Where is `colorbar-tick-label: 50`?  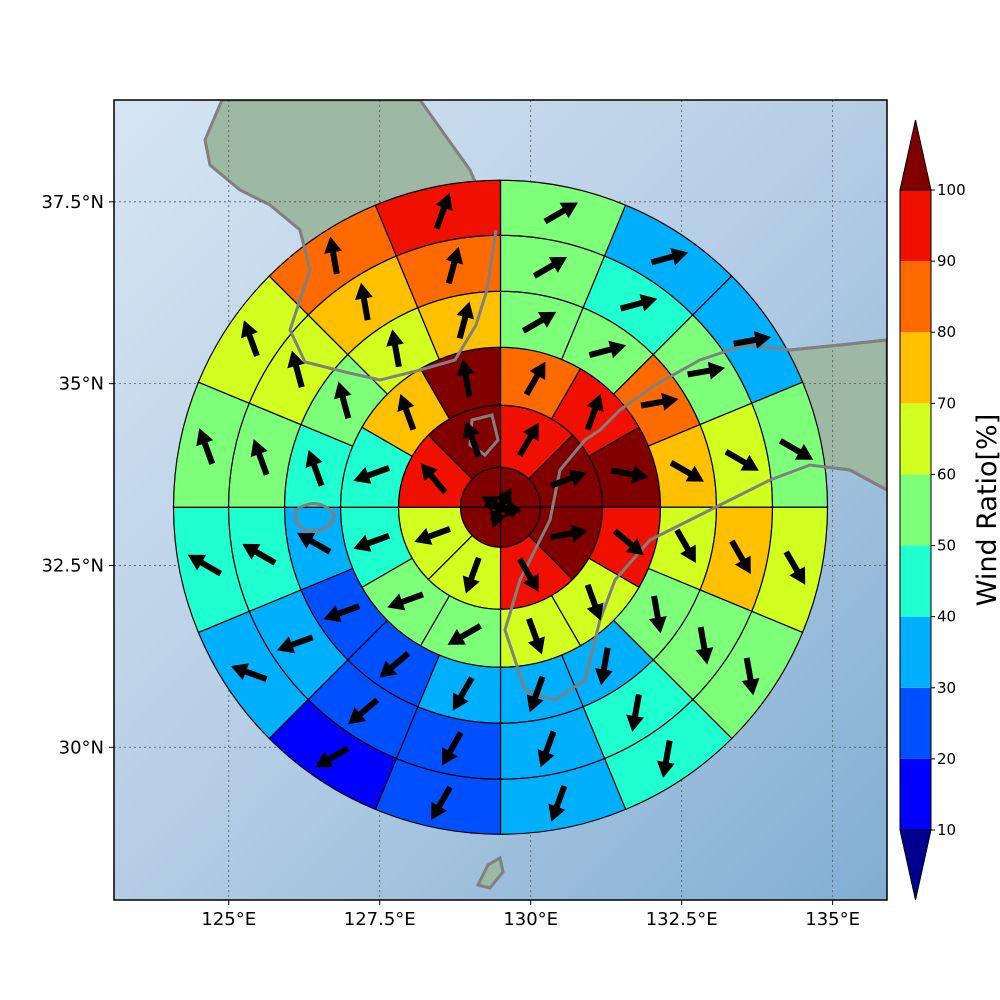 colorbar-tick-label: 50 is located at coordinates (946, 546).